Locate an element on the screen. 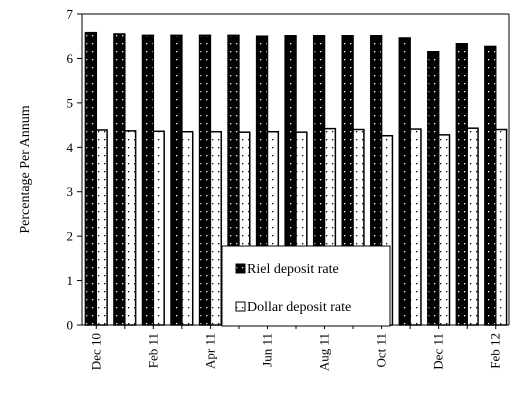 This screenshot has height=394, width=510. x-tick-label: Apr 11 is located at coordinates (209, 351).